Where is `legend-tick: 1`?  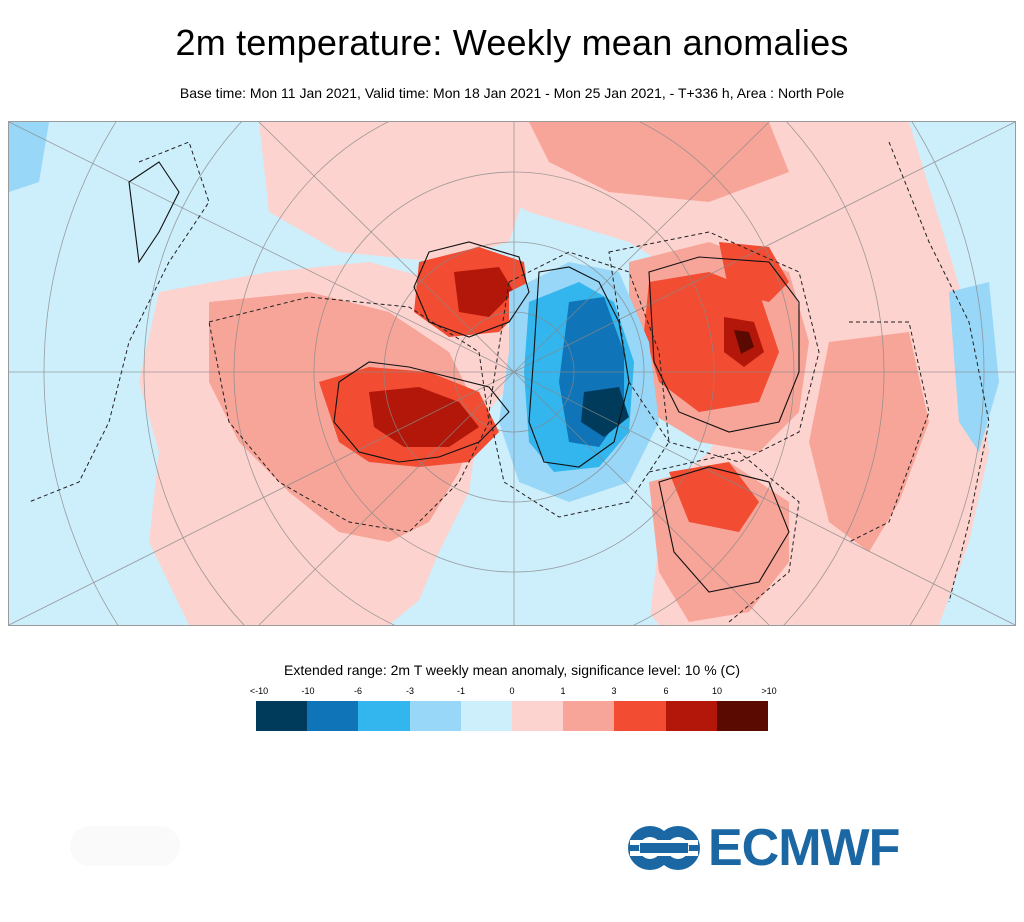 legend-tick: 1 is located at coordinates (563, 691).